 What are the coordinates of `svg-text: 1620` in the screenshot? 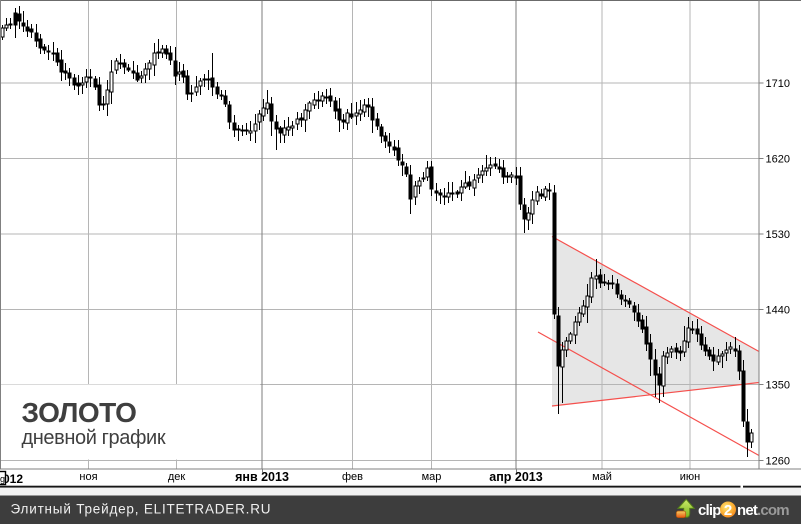 It's located at (778, 160).